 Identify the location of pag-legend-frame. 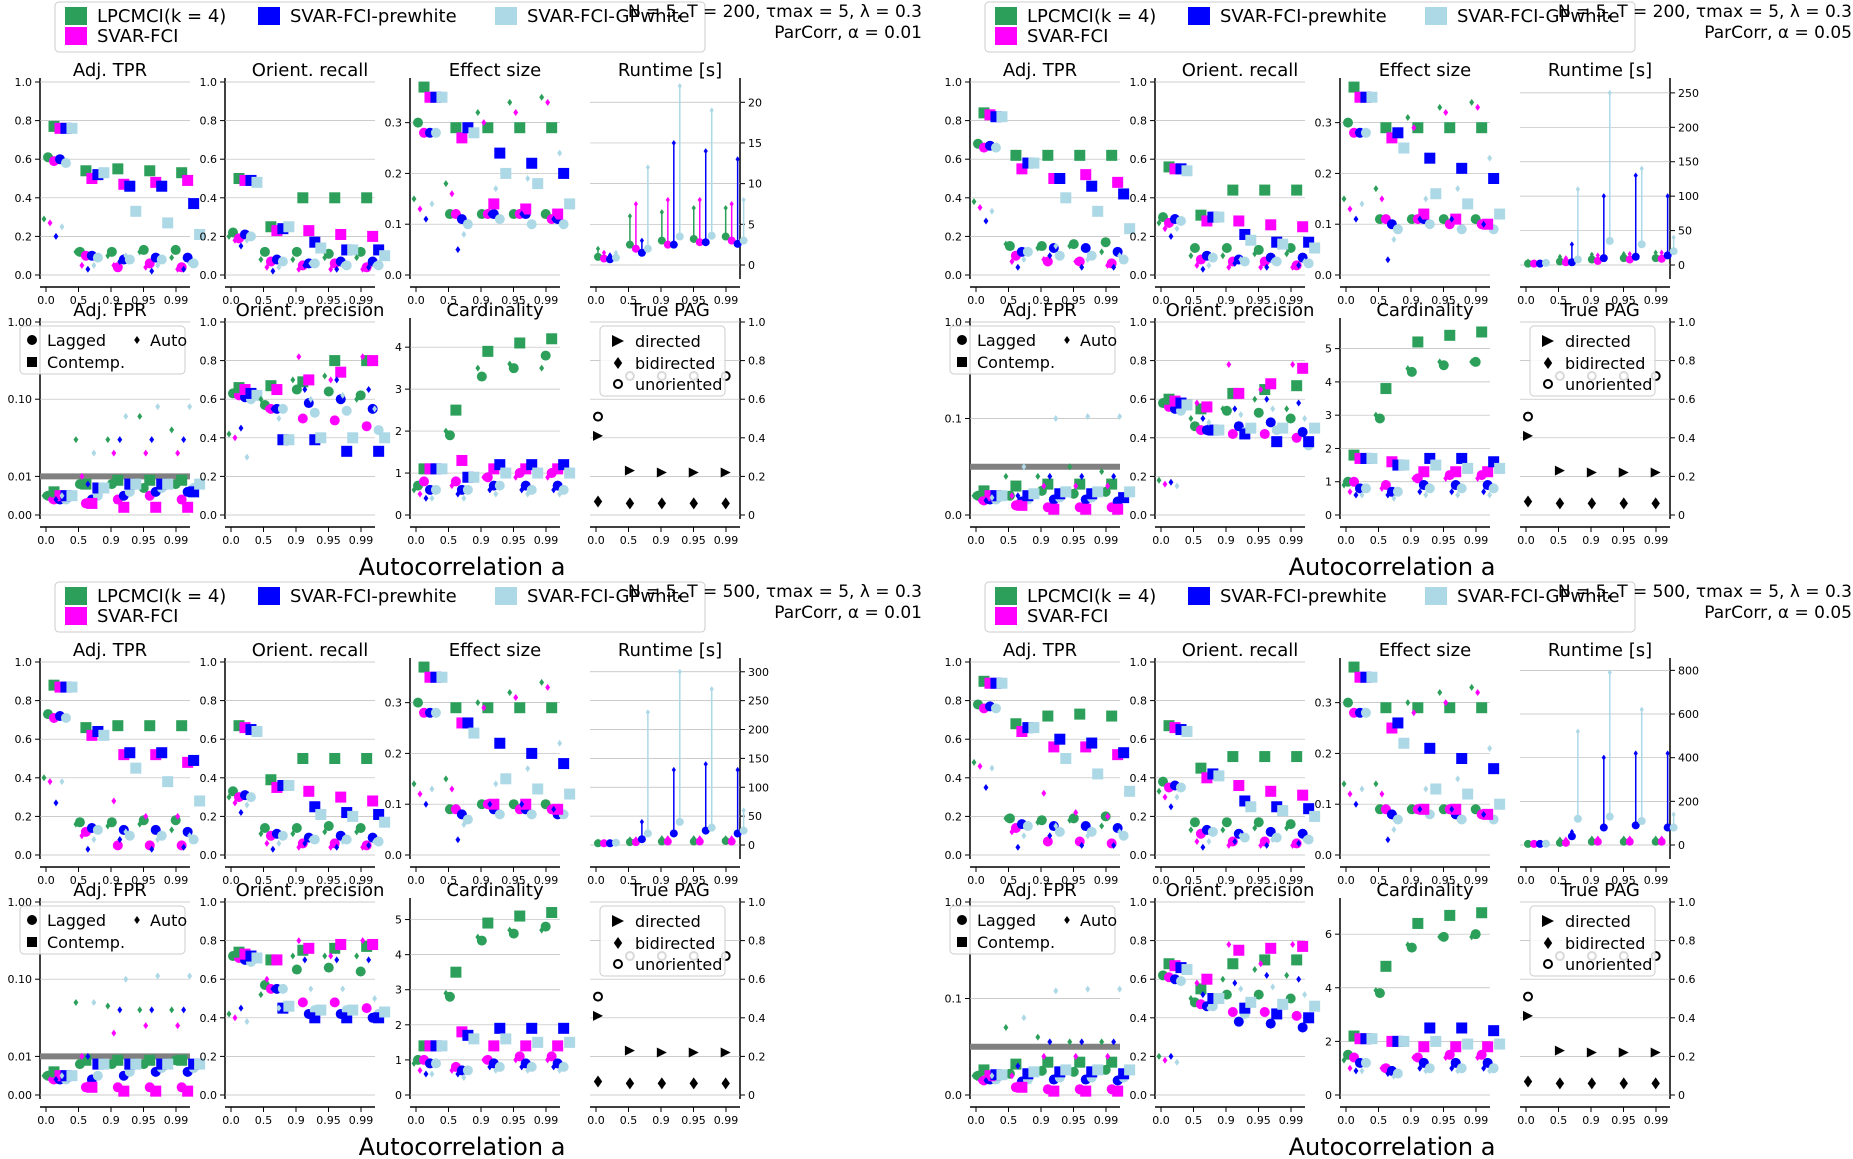
(1592, 361).